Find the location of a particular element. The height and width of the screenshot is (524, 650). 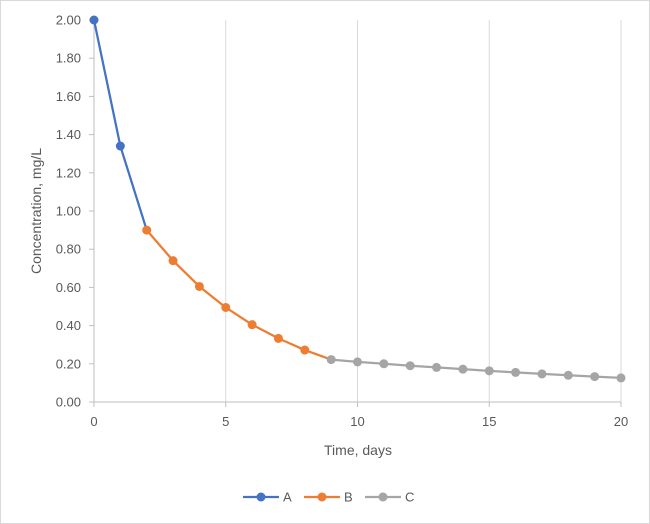

legend-a-label: A is located at coordinates (287, 497).